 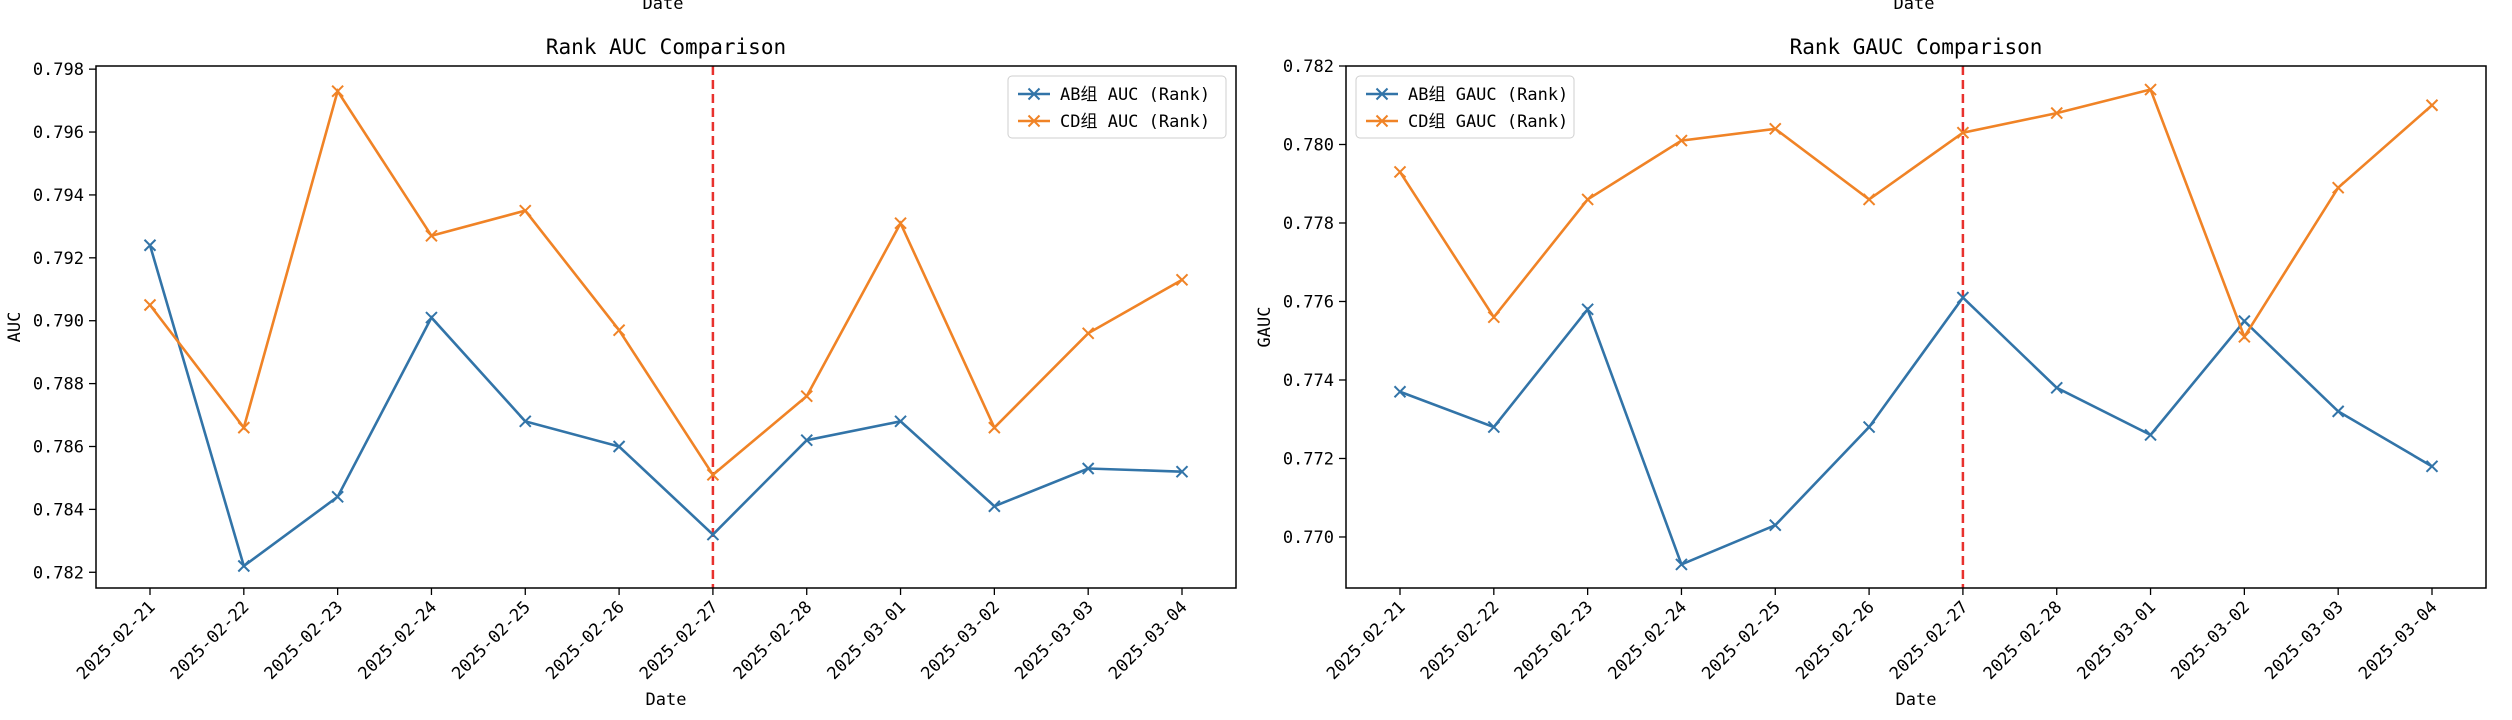 What do you see at coordinates (116, 640) in the screenshot?
I see `x-tick-label: 2025-02-21` at bounding box center [116, 640].